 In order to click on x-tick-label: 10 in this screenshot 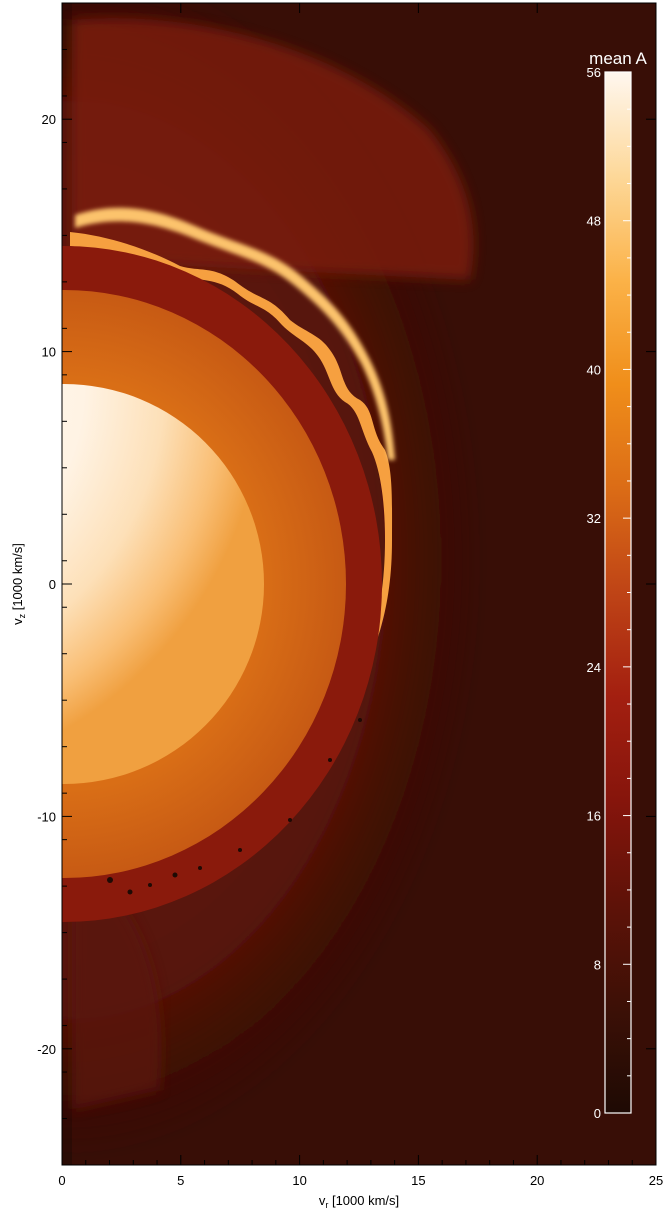, I will do `click(299, 1180)`.